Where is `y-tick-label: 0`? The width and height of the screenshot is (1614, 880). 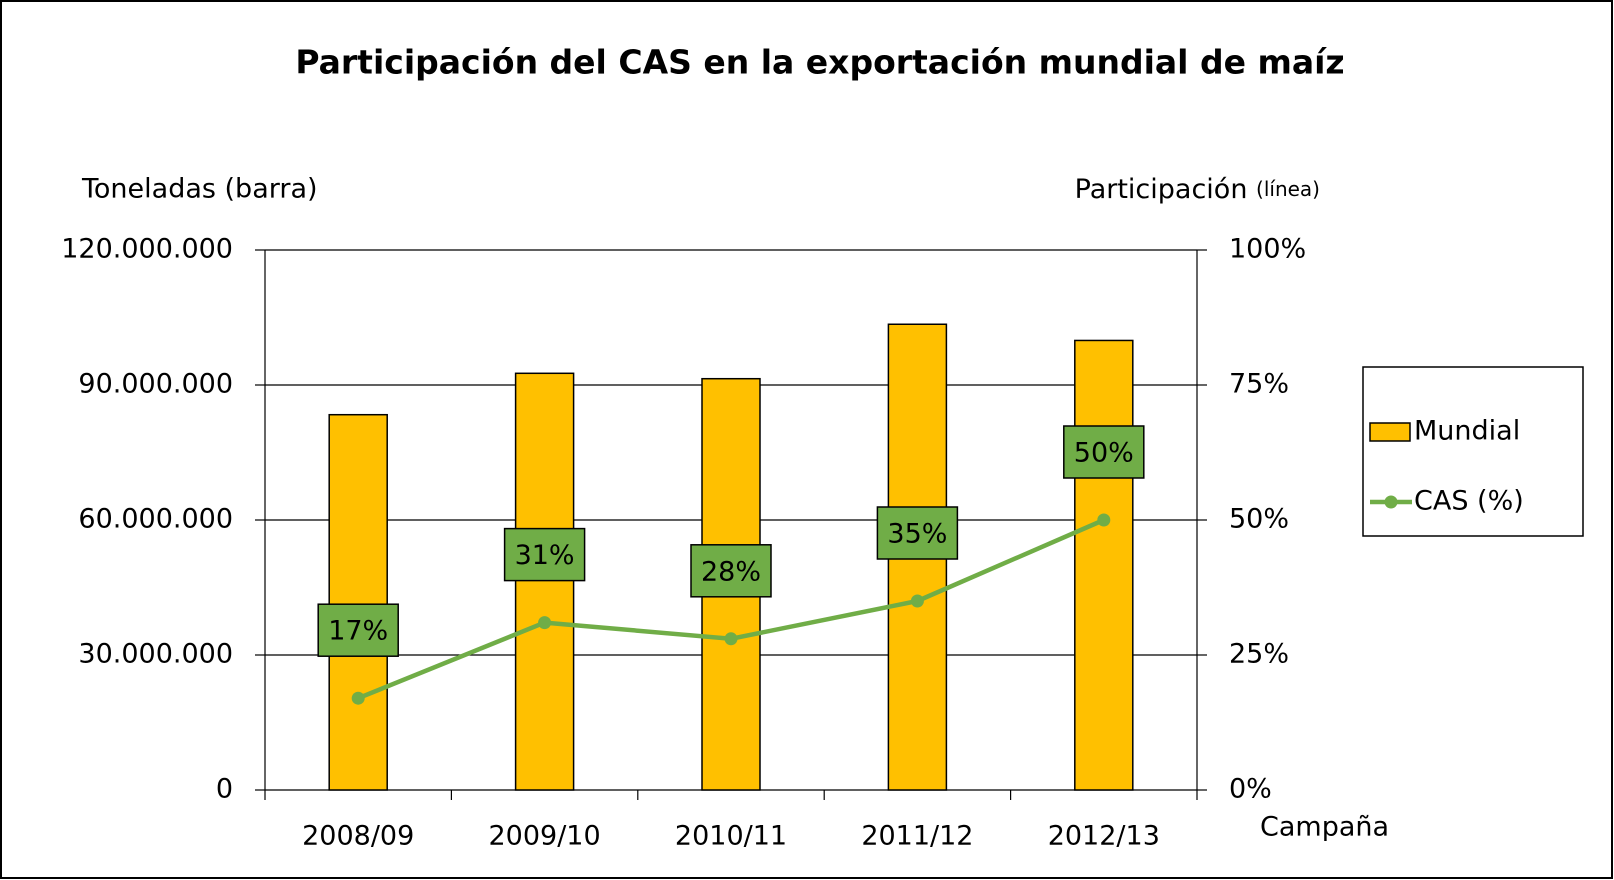 y-tick-label: 0 is located at coordinates (224, 789).